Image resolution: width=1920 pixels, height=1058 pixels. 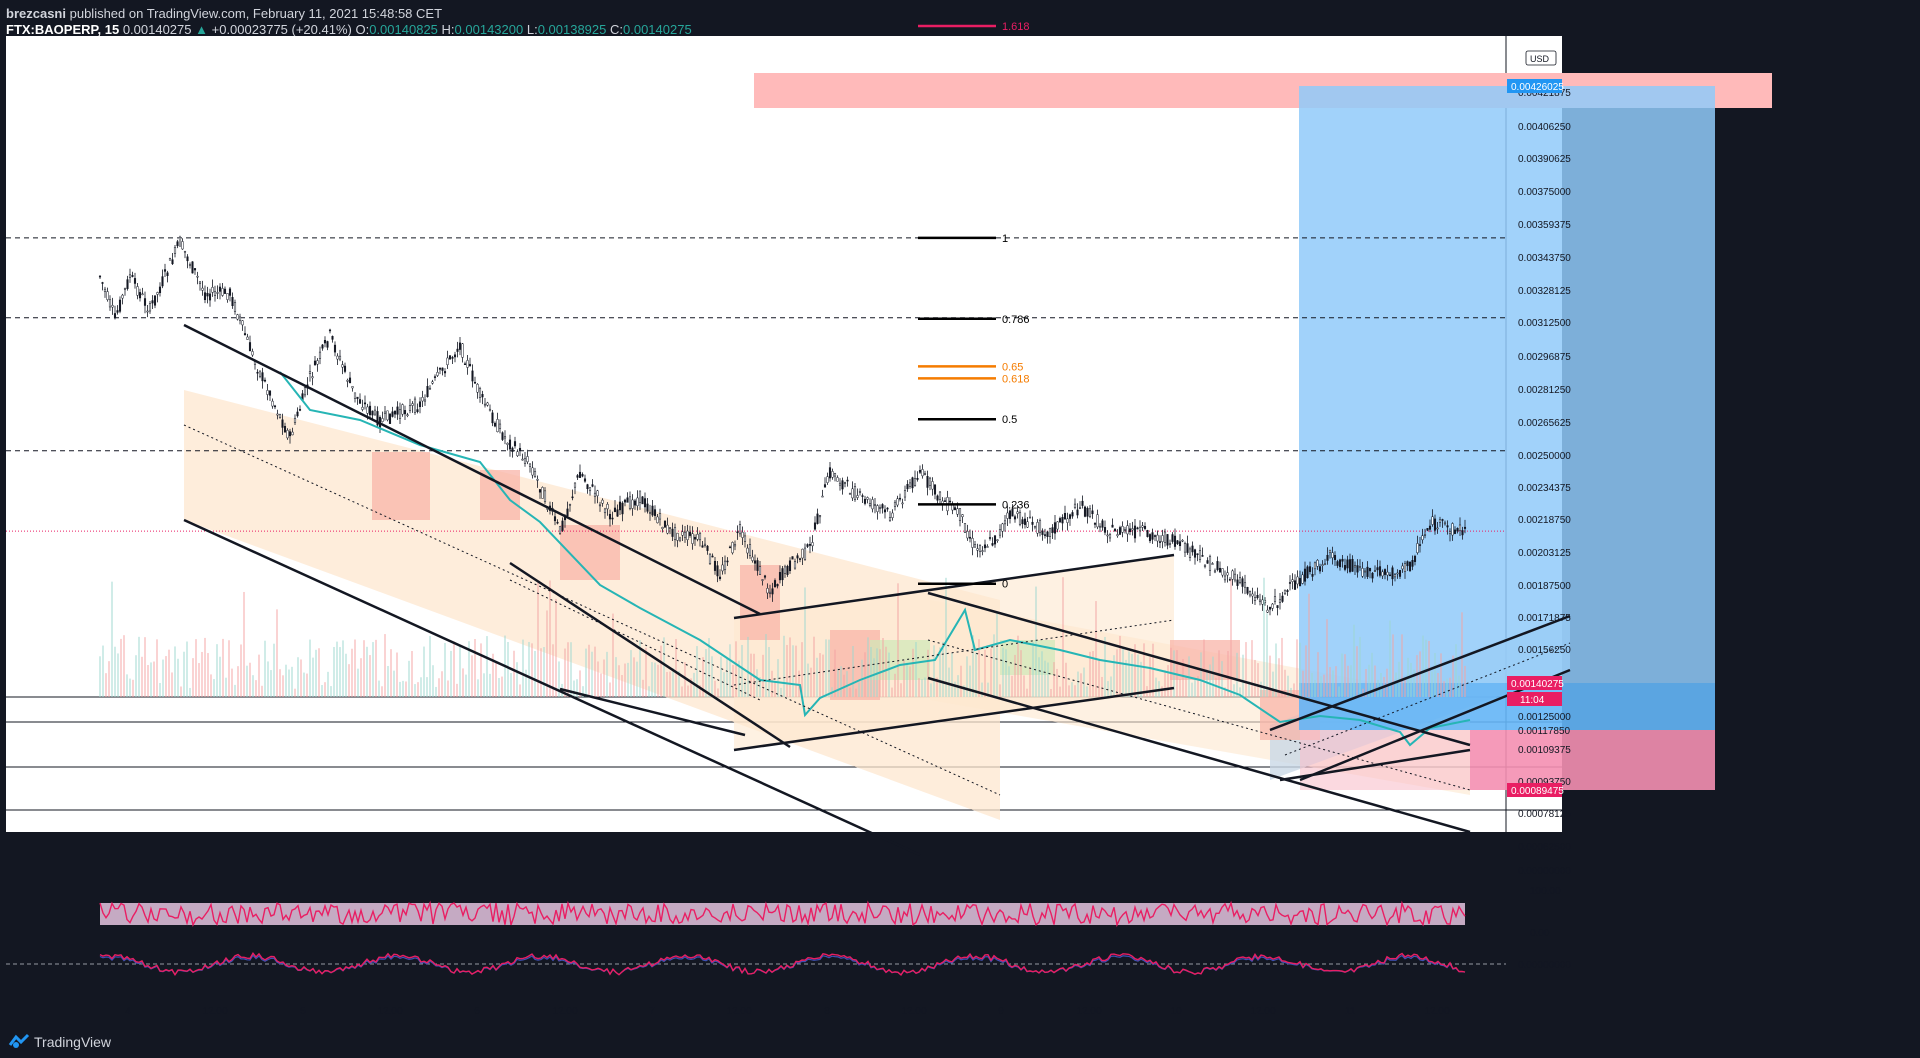 I want to click on currency-badge, so click(x=1541, y=58).